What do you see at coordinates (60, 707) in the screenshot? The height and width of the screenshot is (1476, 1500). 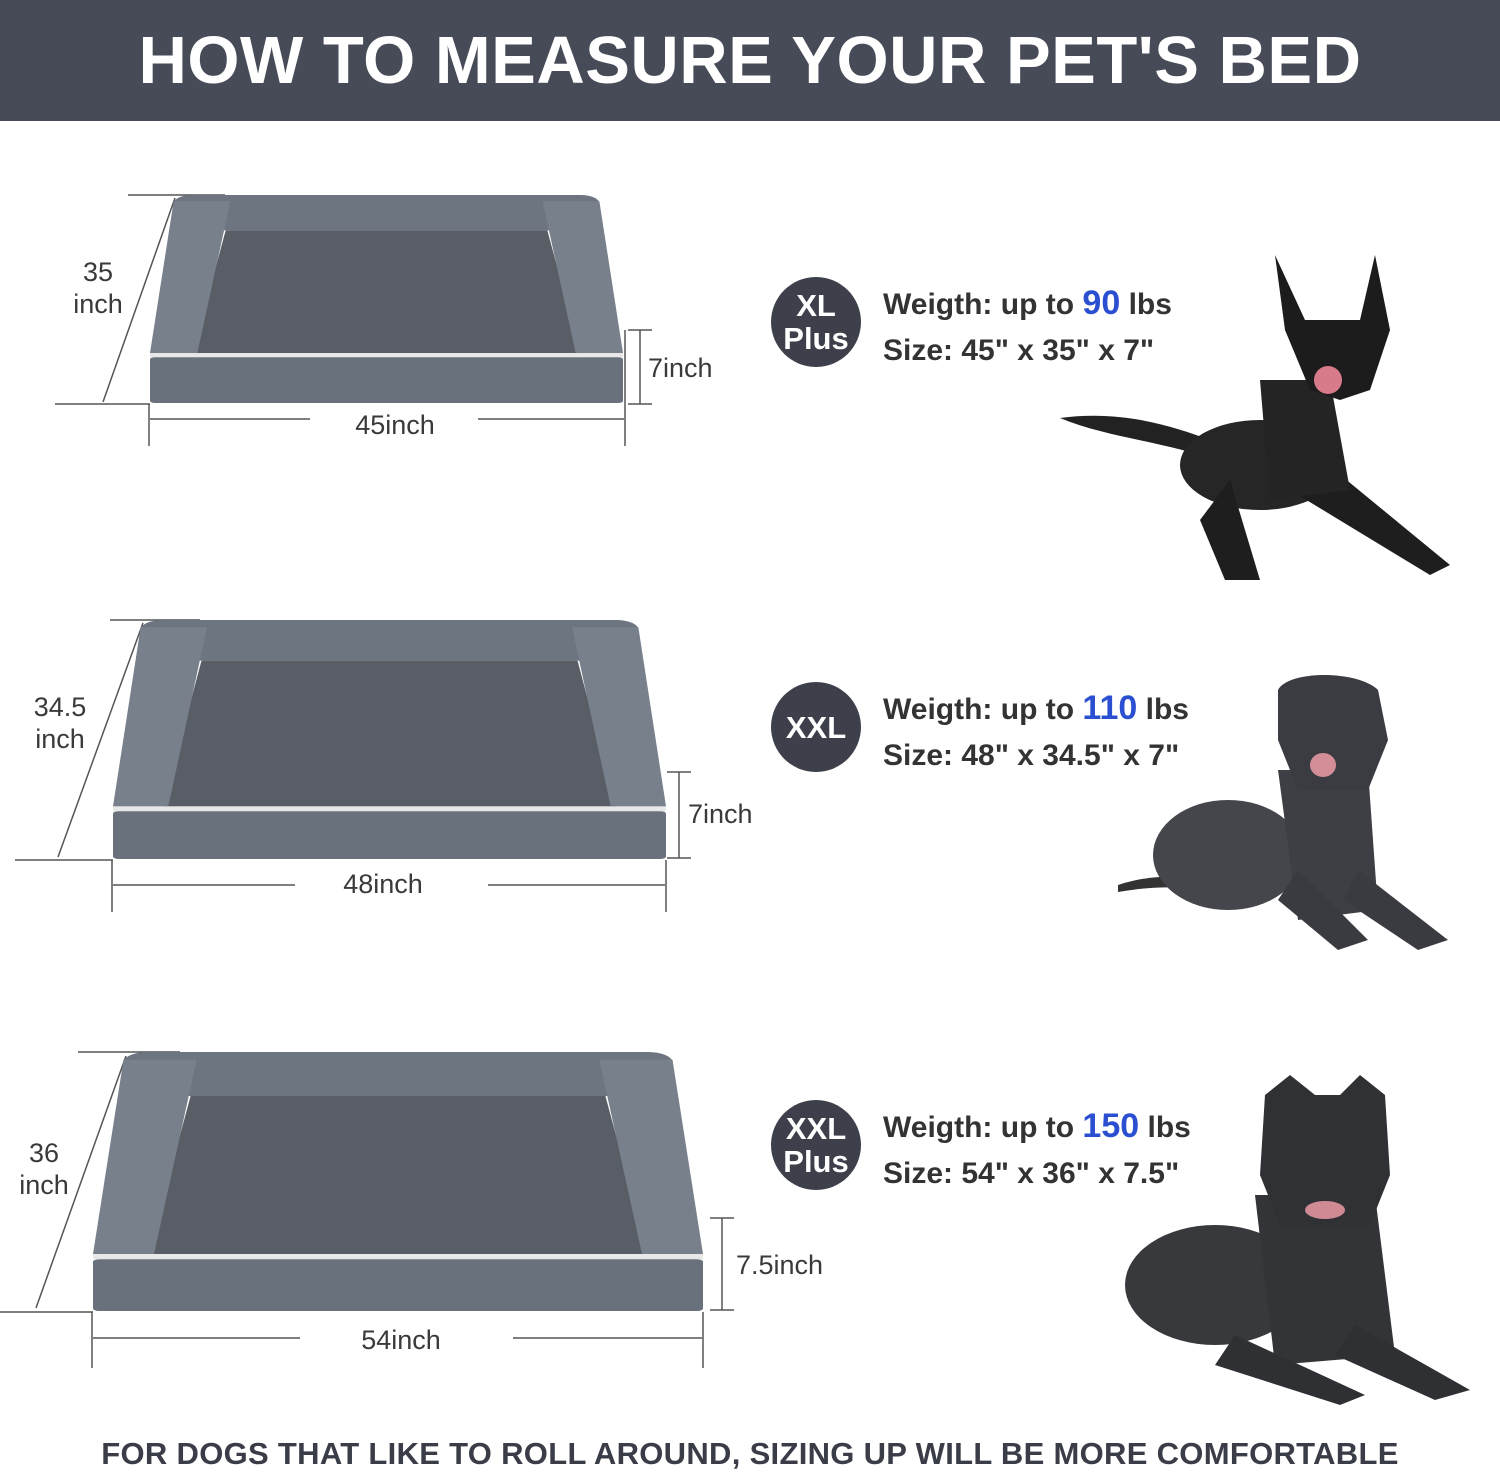 I see `depth-value: 34.5` at bounding box center [60, 707].